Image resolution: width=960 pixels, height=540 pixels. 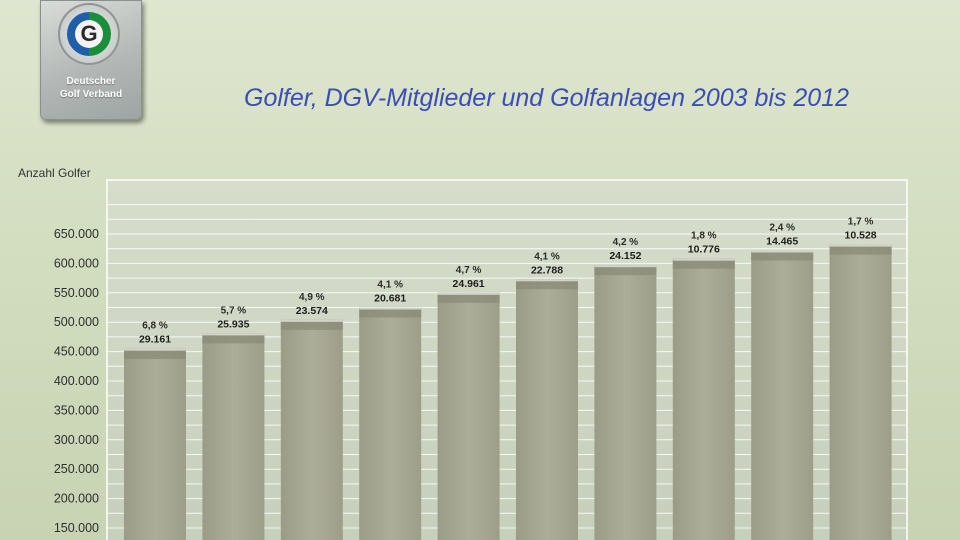 I want to click on percent-label: 2,4 %, so click(x=782, y=227).